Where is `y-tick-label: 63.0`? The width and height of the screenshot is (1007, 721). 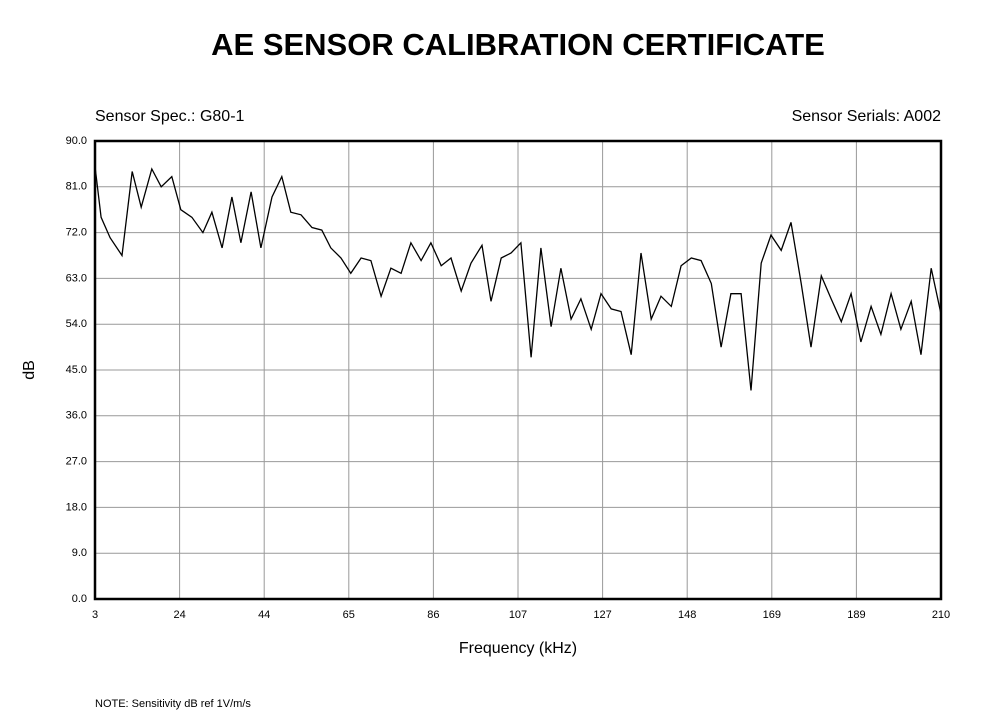
y-tick-label: 63.0 is located at coordinates (76, 278).